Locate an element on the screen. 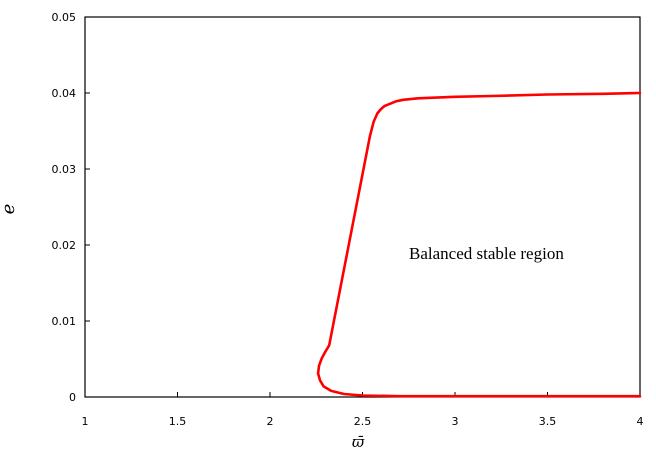 The image size is (656, 457). x-tick-label: 2 is located at coordinates (270, 421).